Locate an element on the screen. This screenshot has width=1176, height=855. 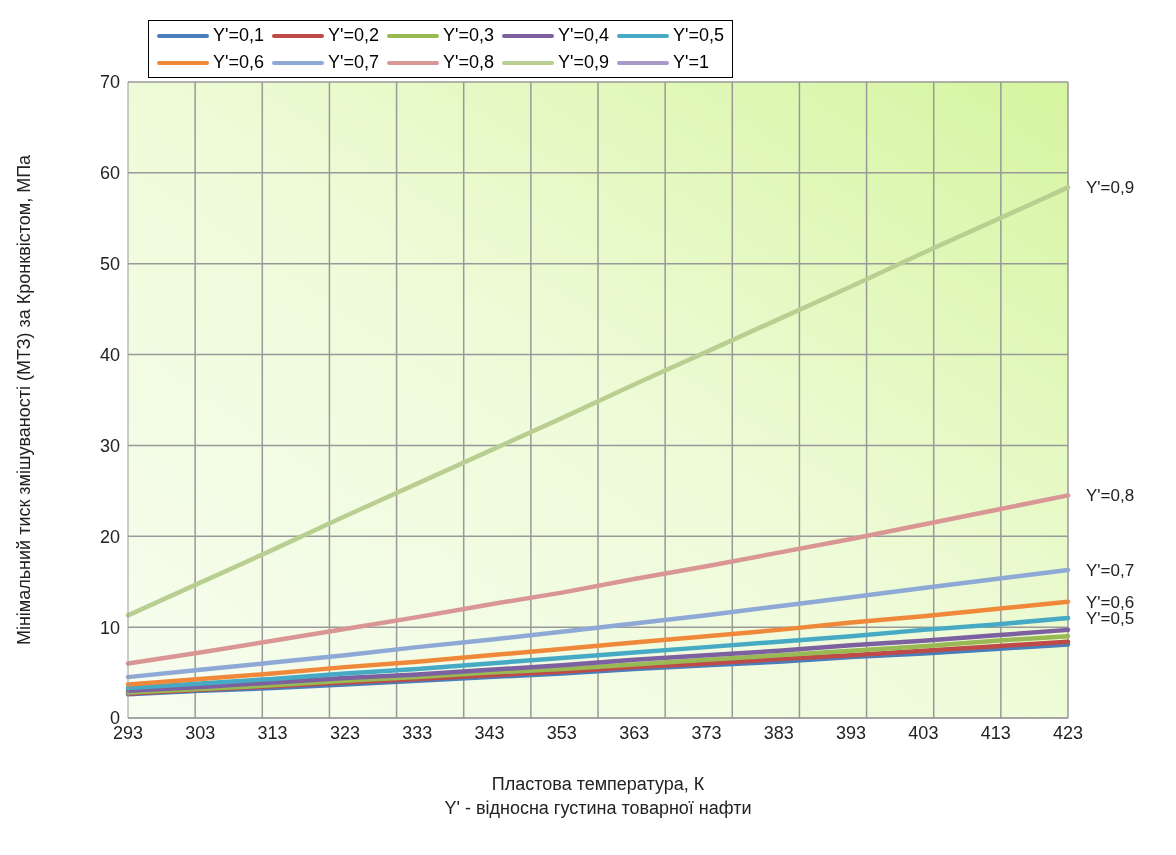
text: Y' - відносна густина товарної нафти is located at coordinates (598, 808).